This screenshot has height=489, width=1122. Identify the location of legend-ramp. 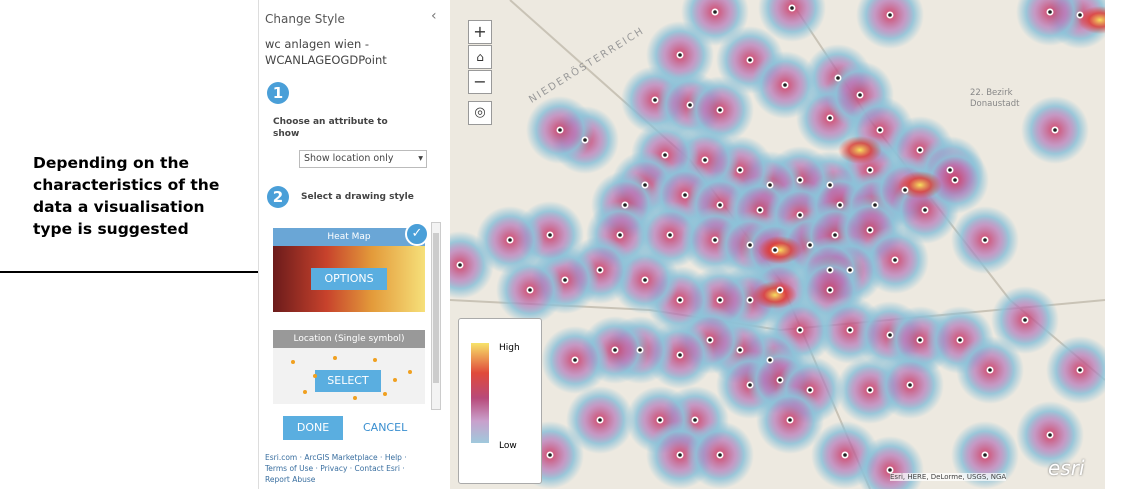
(480, 393).